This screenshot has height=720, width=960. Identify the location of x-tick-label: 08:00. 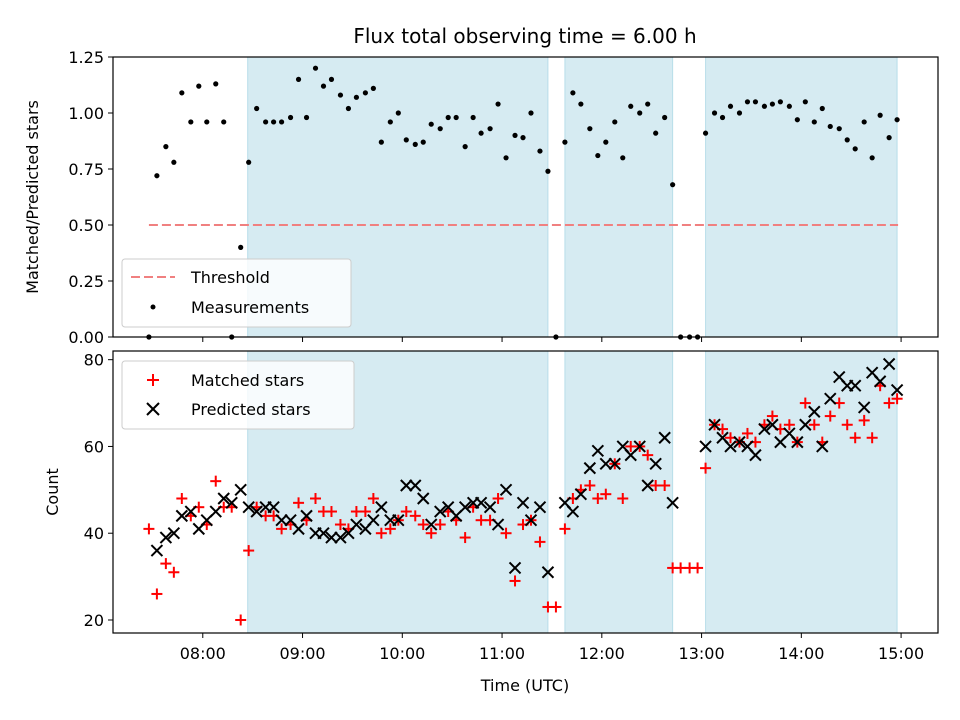
(203, 653).